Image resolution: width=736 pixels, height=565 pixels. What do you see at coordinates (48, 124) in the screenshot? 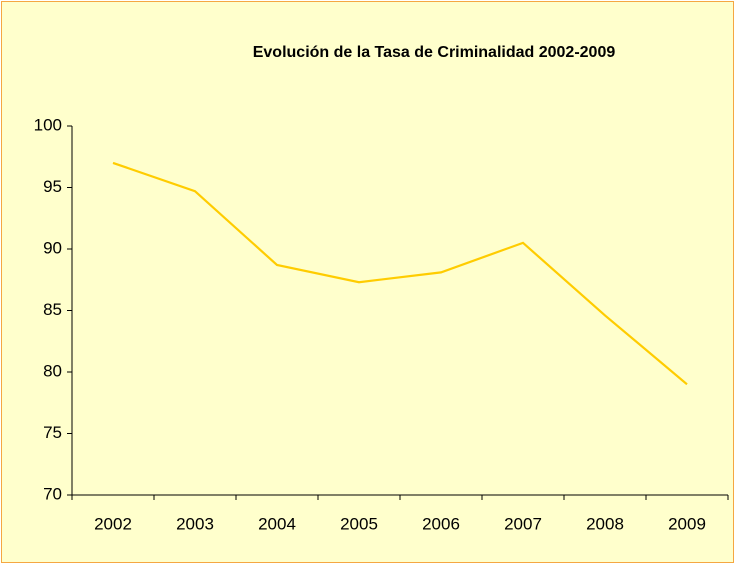
I see `y-tick-label: 100` at bounding box center [48, 124].